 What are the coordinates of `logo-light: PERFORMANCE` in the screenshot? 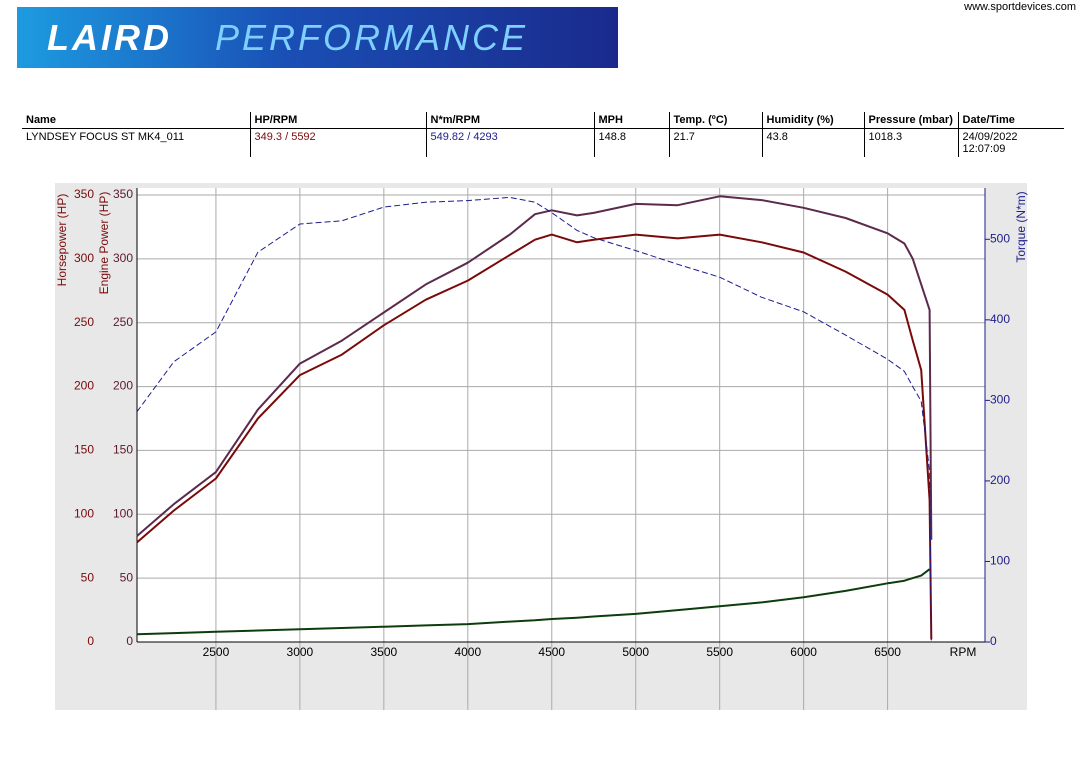 It's located at (372, 37).